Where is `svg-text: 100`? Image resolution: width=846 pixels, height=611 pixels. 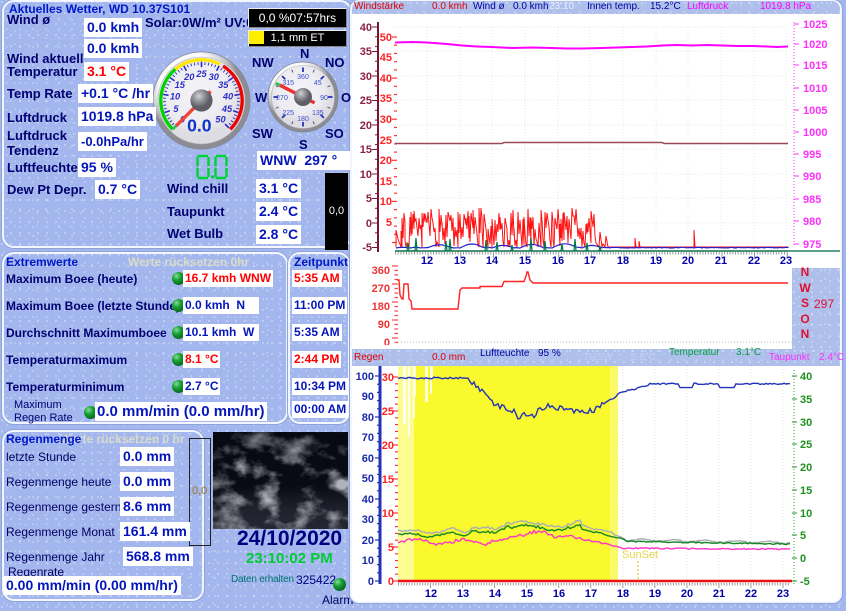
svg-text: 100 is located at coordinates (365, 377).